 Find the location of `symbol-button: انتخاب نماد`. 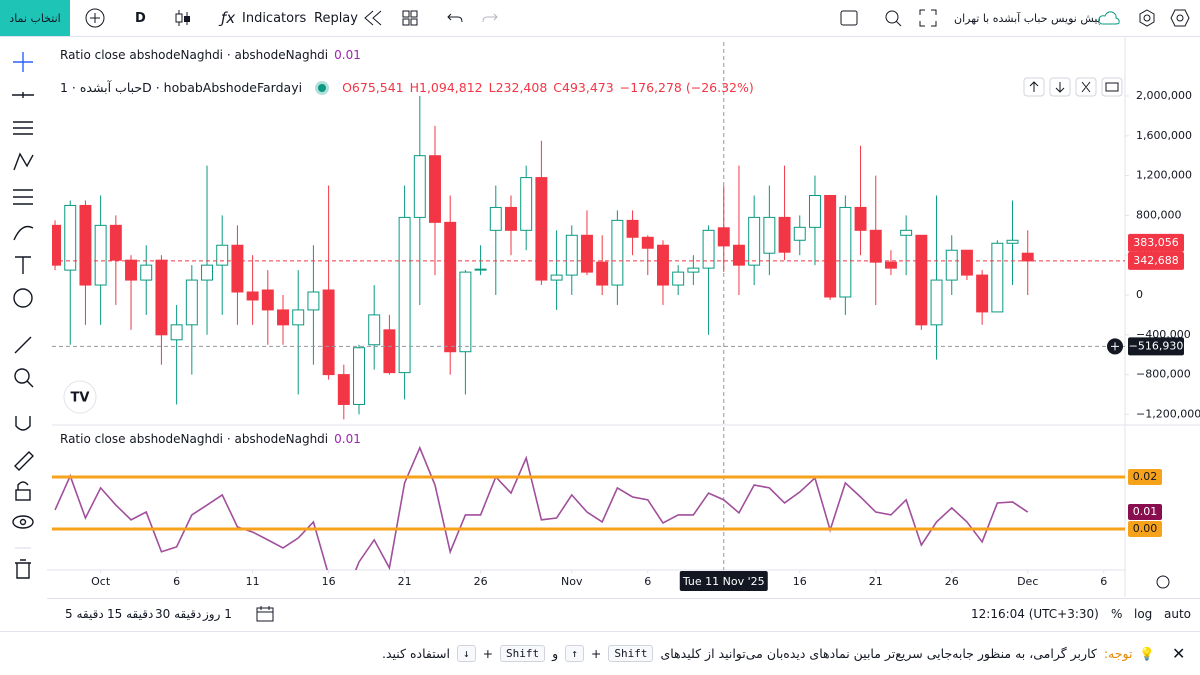

symbol-button: انتخاب نماد is located at coordinates (35, 18).